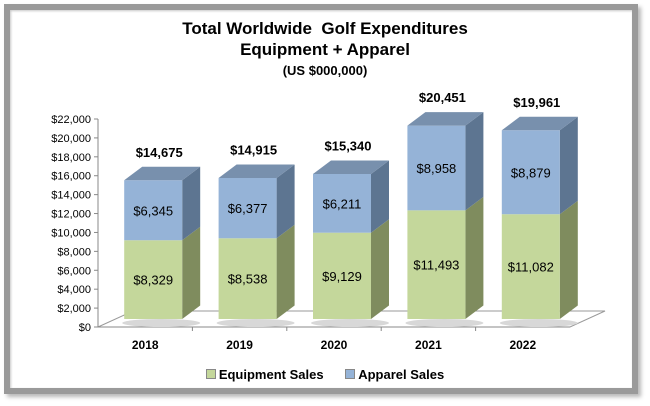 This screenshot has width=650, height=406. Describe the element at coordinates (74, 252) in the screenshot. I see `y-tick-label: $8,000` at that location.